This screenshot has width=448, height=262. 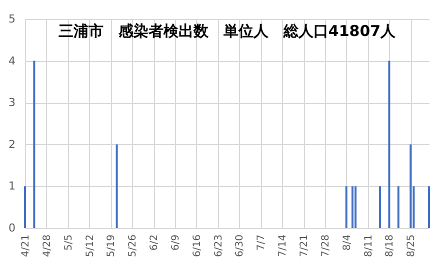 What do you see at coordinates (368, 245) in the screenshot?
I see `x-tick-label: 8/11` at bounding box center [368, 245].